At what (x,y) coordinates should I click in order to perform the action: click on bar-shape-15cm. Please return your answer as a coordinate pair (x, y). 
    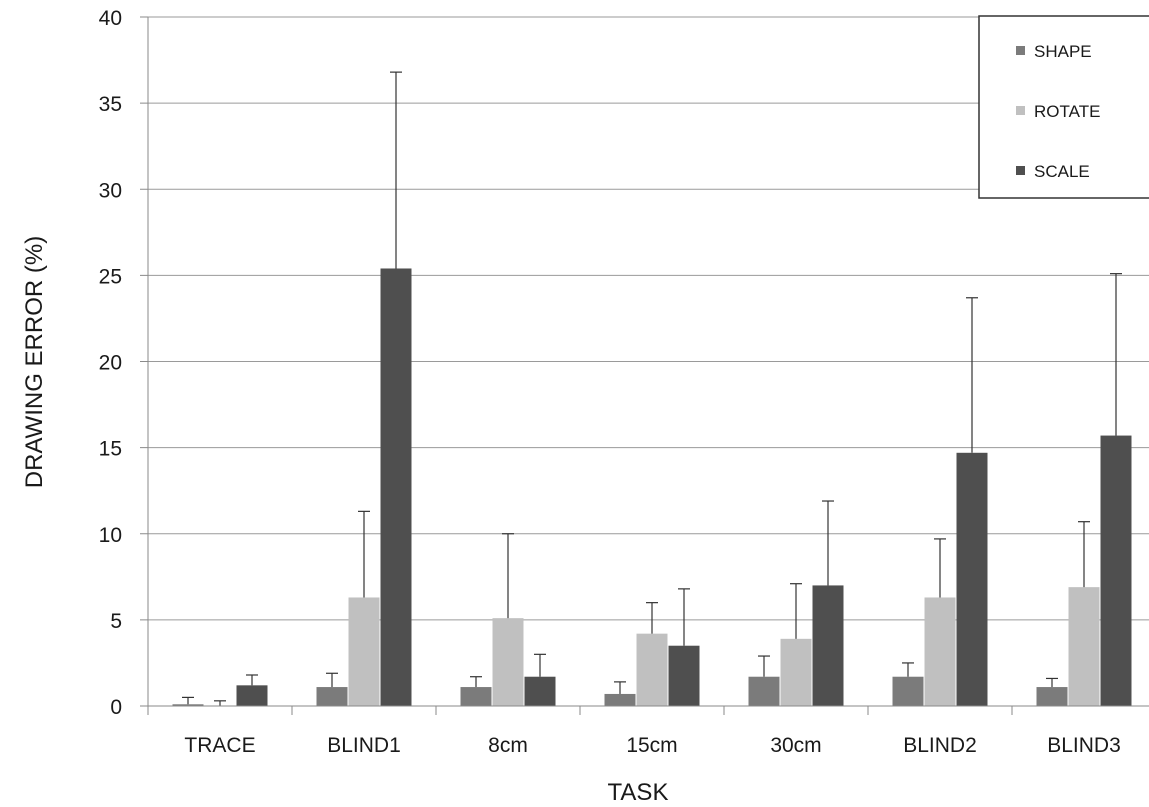
    Looking at the image, I should click on (620, 699).